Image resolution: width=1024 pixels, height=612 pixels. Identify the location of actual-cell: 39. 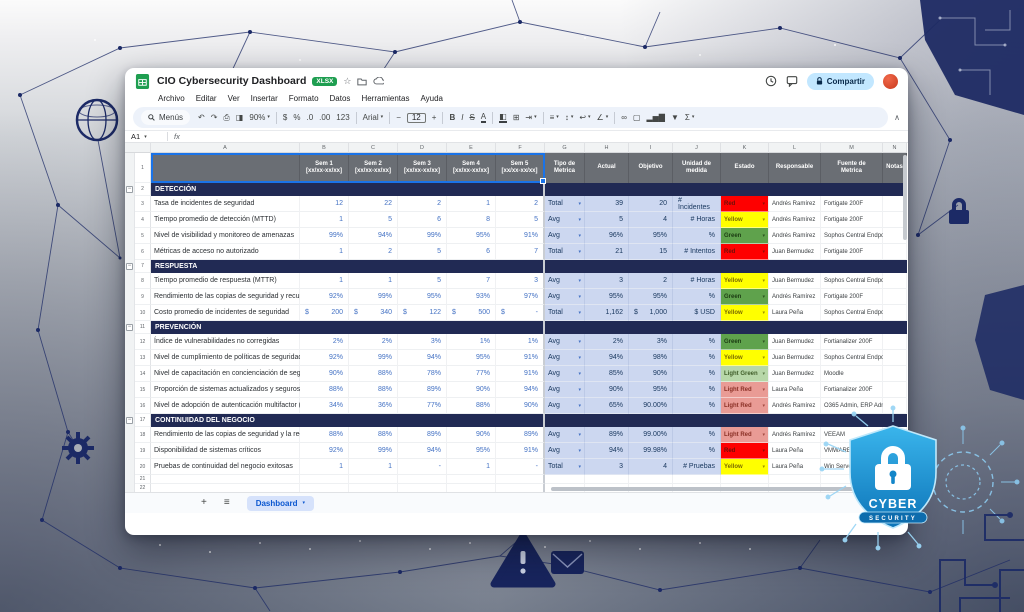
(607, 204).